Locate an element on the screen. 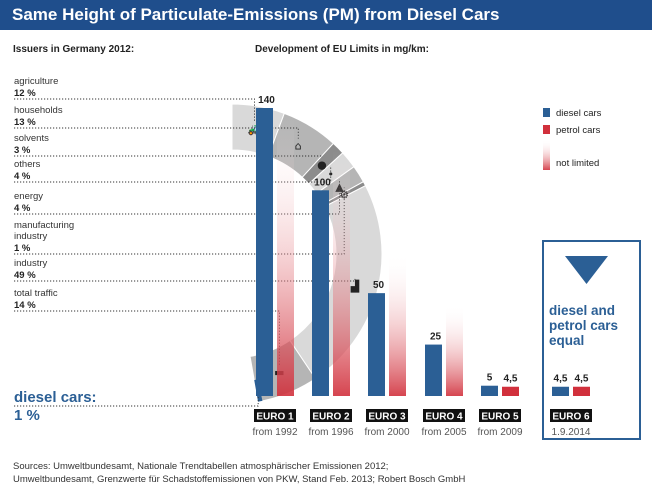 Image resolution: width=652 pixels, height=489 pixels. category-label-euro-3: EURO 3 is located at coordinates (387, 417).